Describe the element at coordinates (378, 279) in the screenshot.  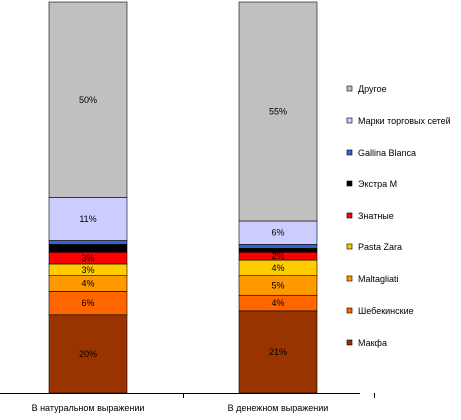
I see `legend-label: Maltagliati` at that location.